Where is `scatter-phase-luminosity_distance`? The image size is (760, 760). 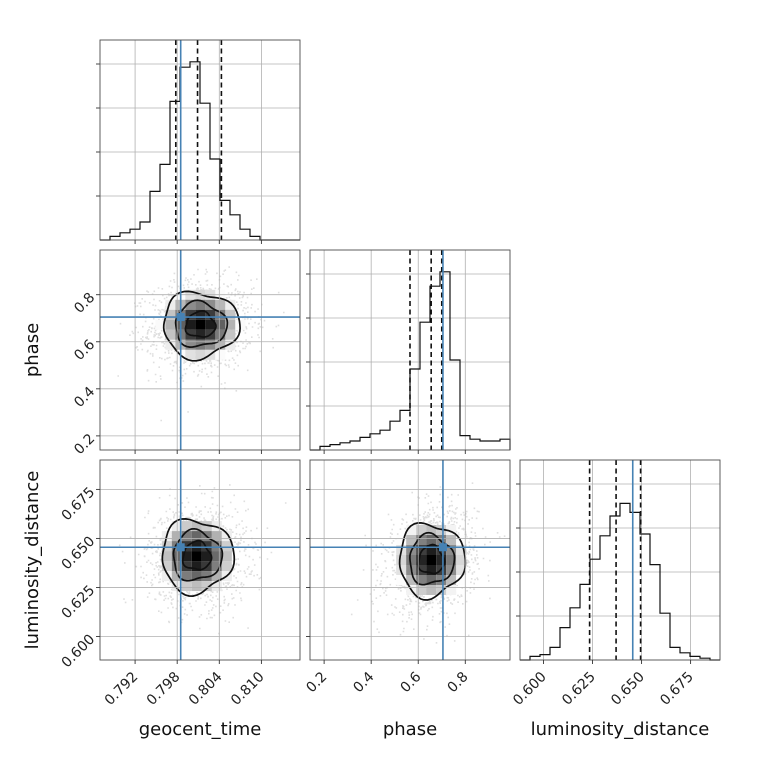
scatter-phase-luminosity_distance is located at coordinates (428, 563).